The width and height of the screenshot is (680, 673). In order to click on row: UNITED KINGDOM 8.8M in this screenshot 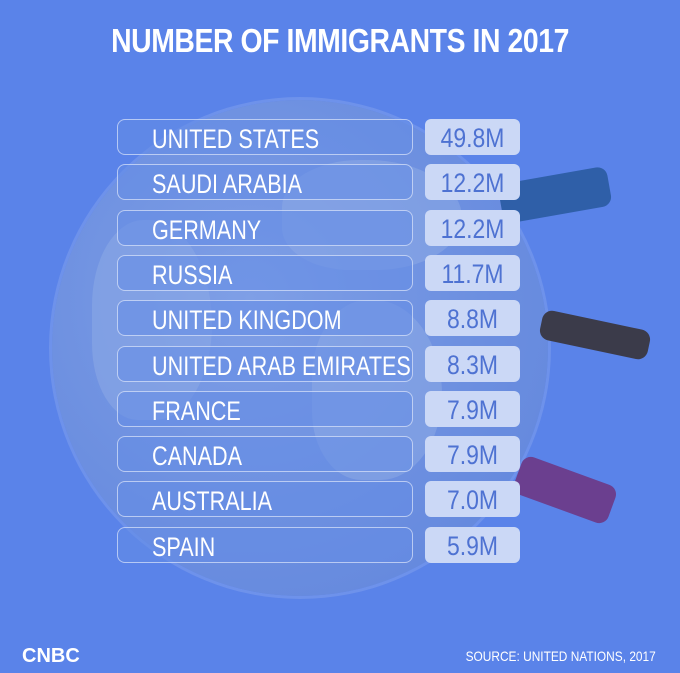, I will do `click(318, 318)`.